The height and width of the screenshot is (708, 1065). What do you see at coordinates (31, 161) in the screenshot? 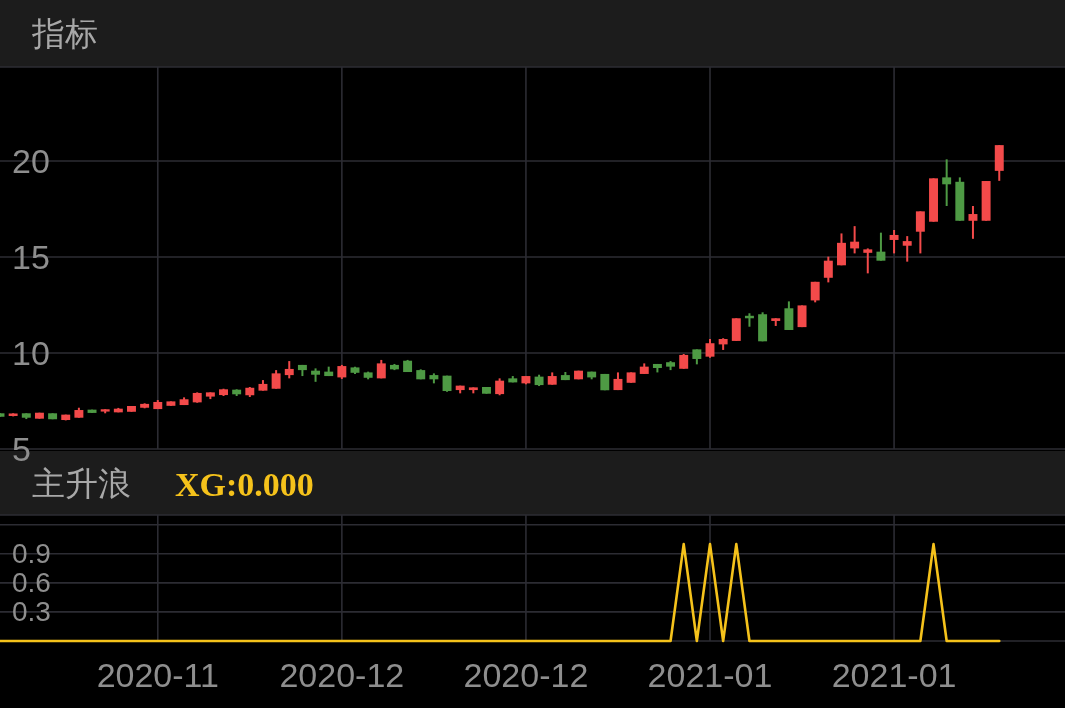
I see `y-tick-label: 20` at bounding box center [31, 161].